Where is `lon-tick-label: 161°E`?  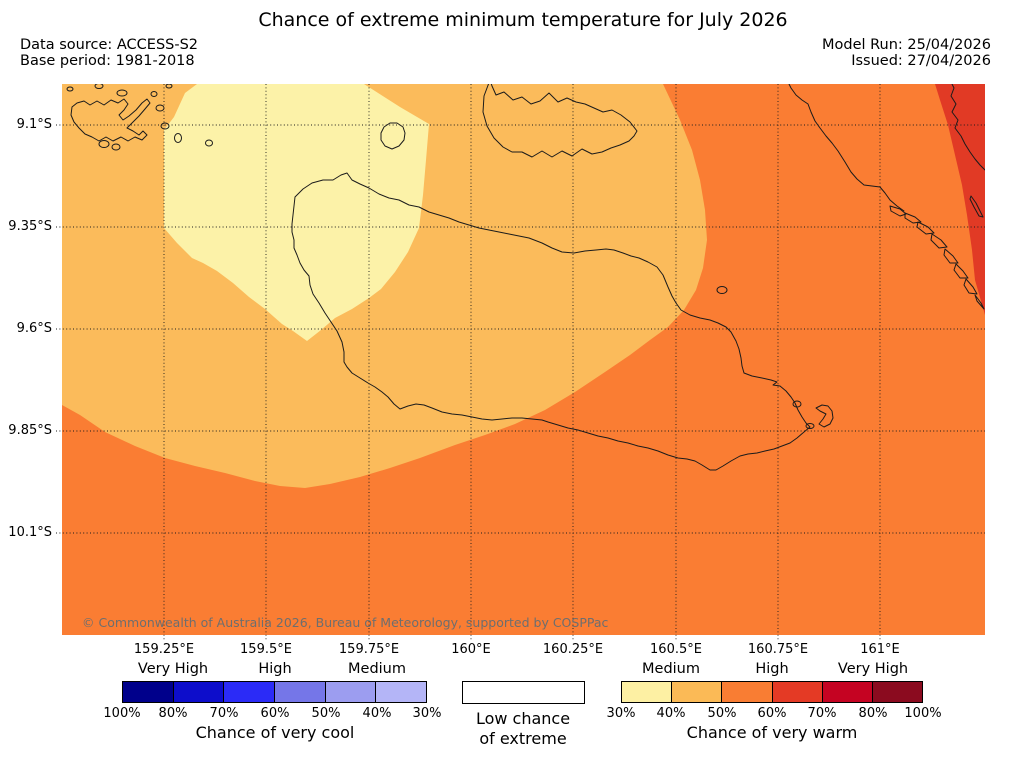 lon-tick-label: 161°E is located at coordinates (880, 649).